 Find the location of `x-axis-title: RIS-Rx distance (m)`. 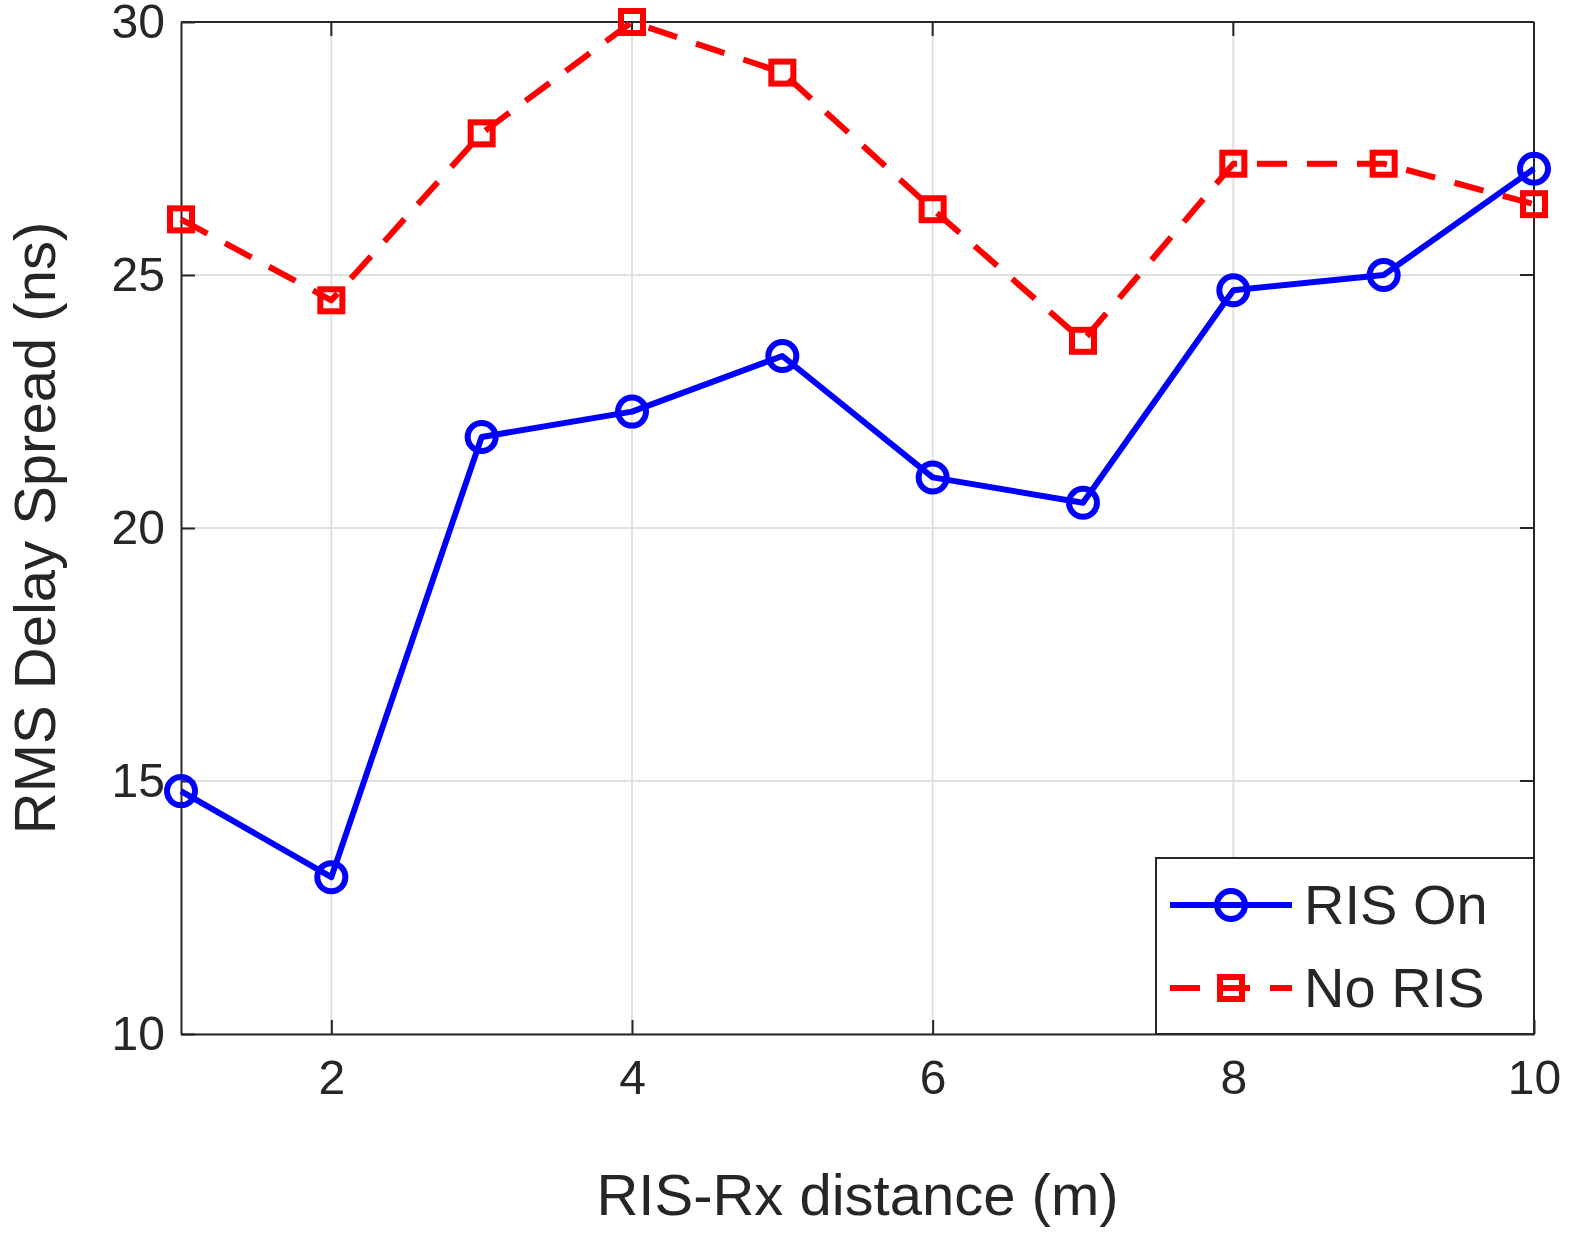

x-axis-title: RIS-Rx distance (m) is located at coordinates (857, 1194).